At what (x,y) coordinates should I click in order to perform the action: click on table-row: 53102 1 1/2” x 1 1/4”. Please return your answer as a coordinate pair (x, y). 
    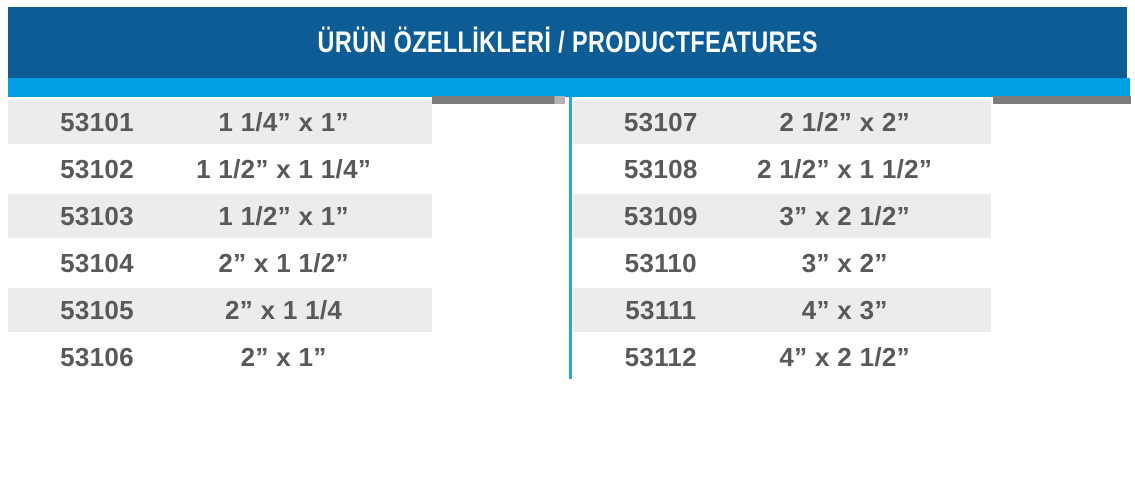
    Looking at the image, I should click on (220, 169).